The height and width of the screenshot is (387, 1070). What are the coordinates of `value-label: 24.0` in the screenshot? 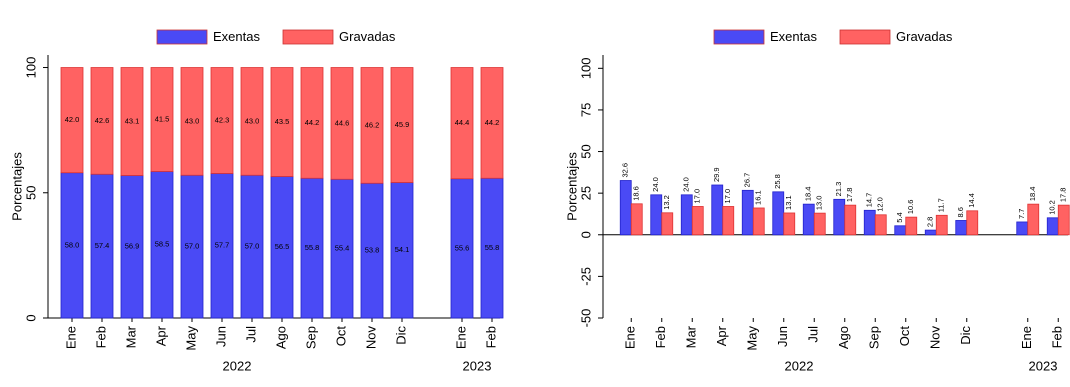 It's located at (686, 184).